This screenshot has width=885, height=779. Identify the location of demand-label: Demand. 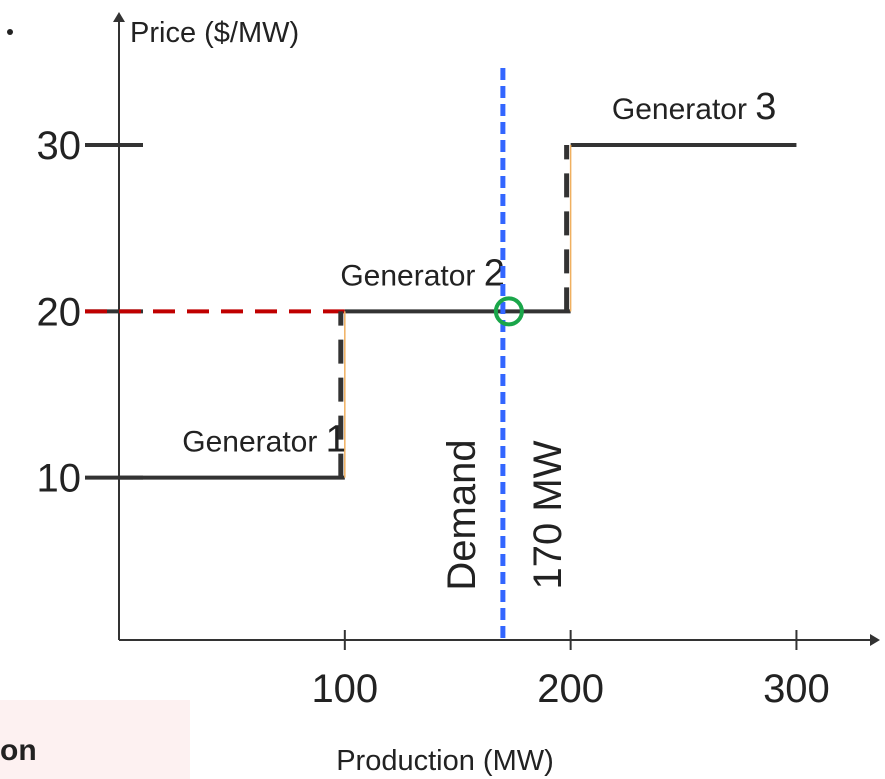
(462, 514).